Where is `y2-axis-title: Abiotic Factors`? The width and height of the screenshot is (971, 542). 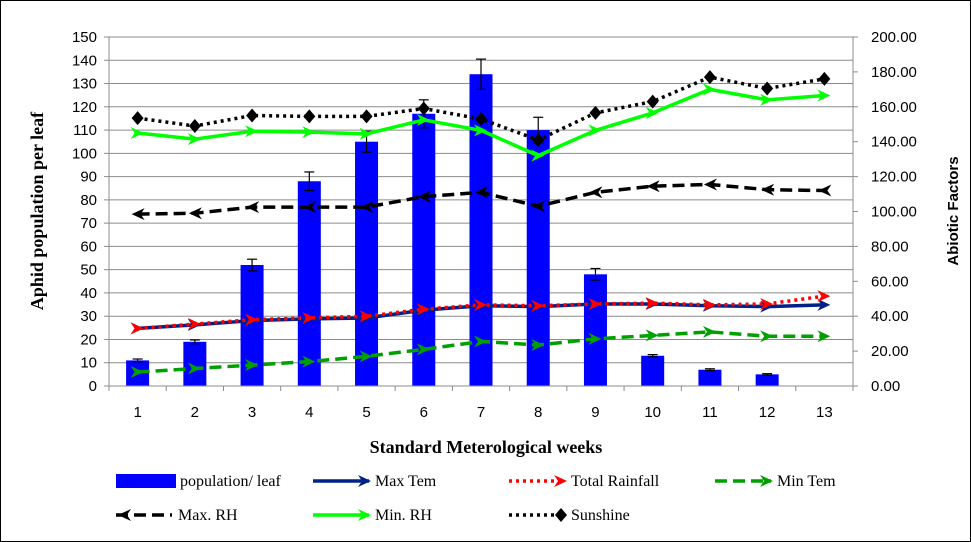 y2-axis-title: Abiotic Factors is located at coordinates (953, 210).